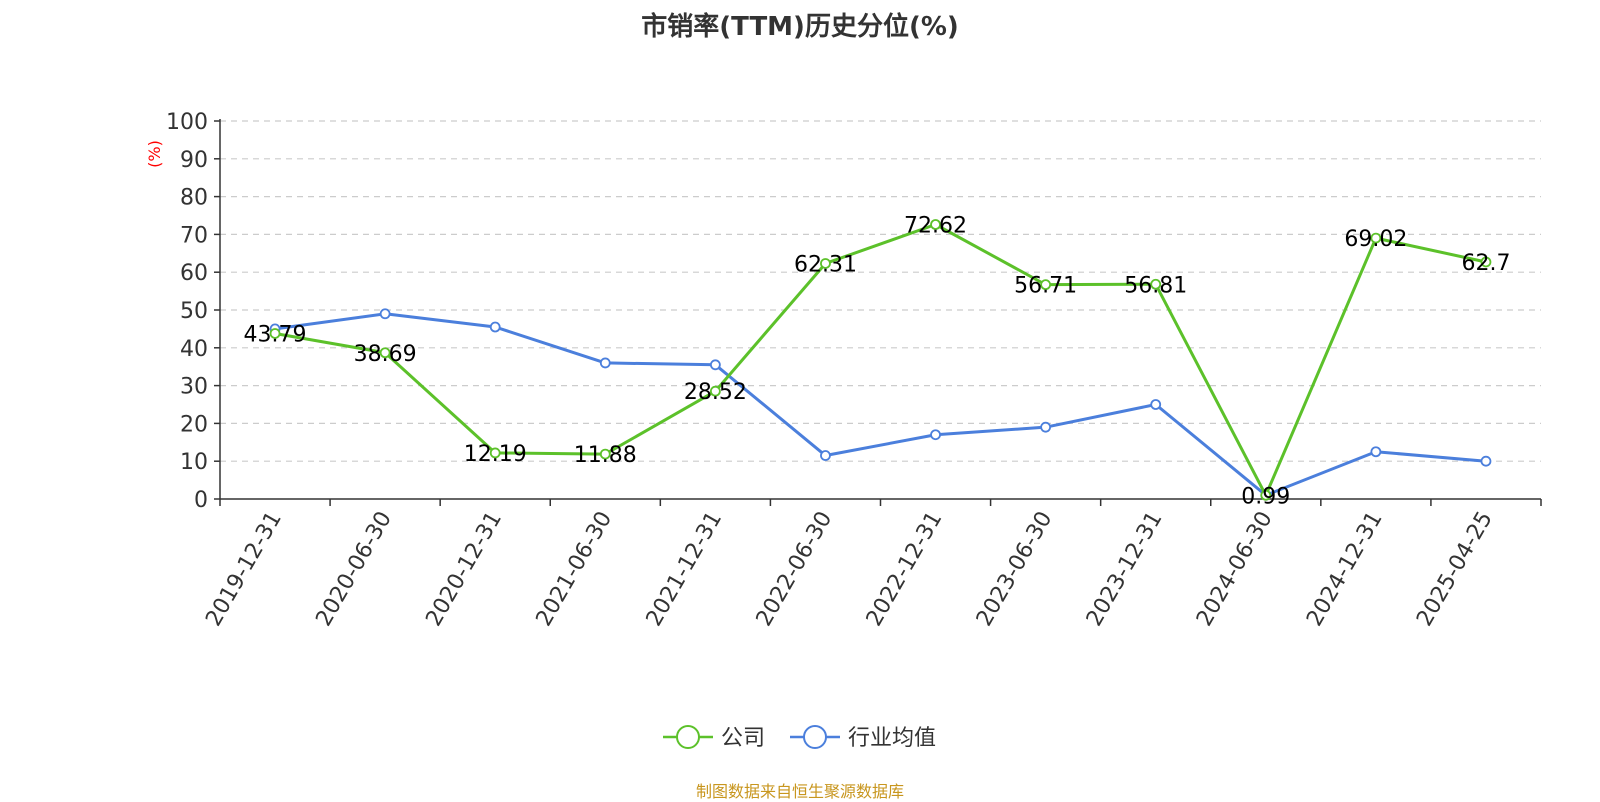  What do you see at coordinates (1345, 568) in the screenshot?
I see `x-tick-label: 2024-12-31` at bounding box center [1345, 568].